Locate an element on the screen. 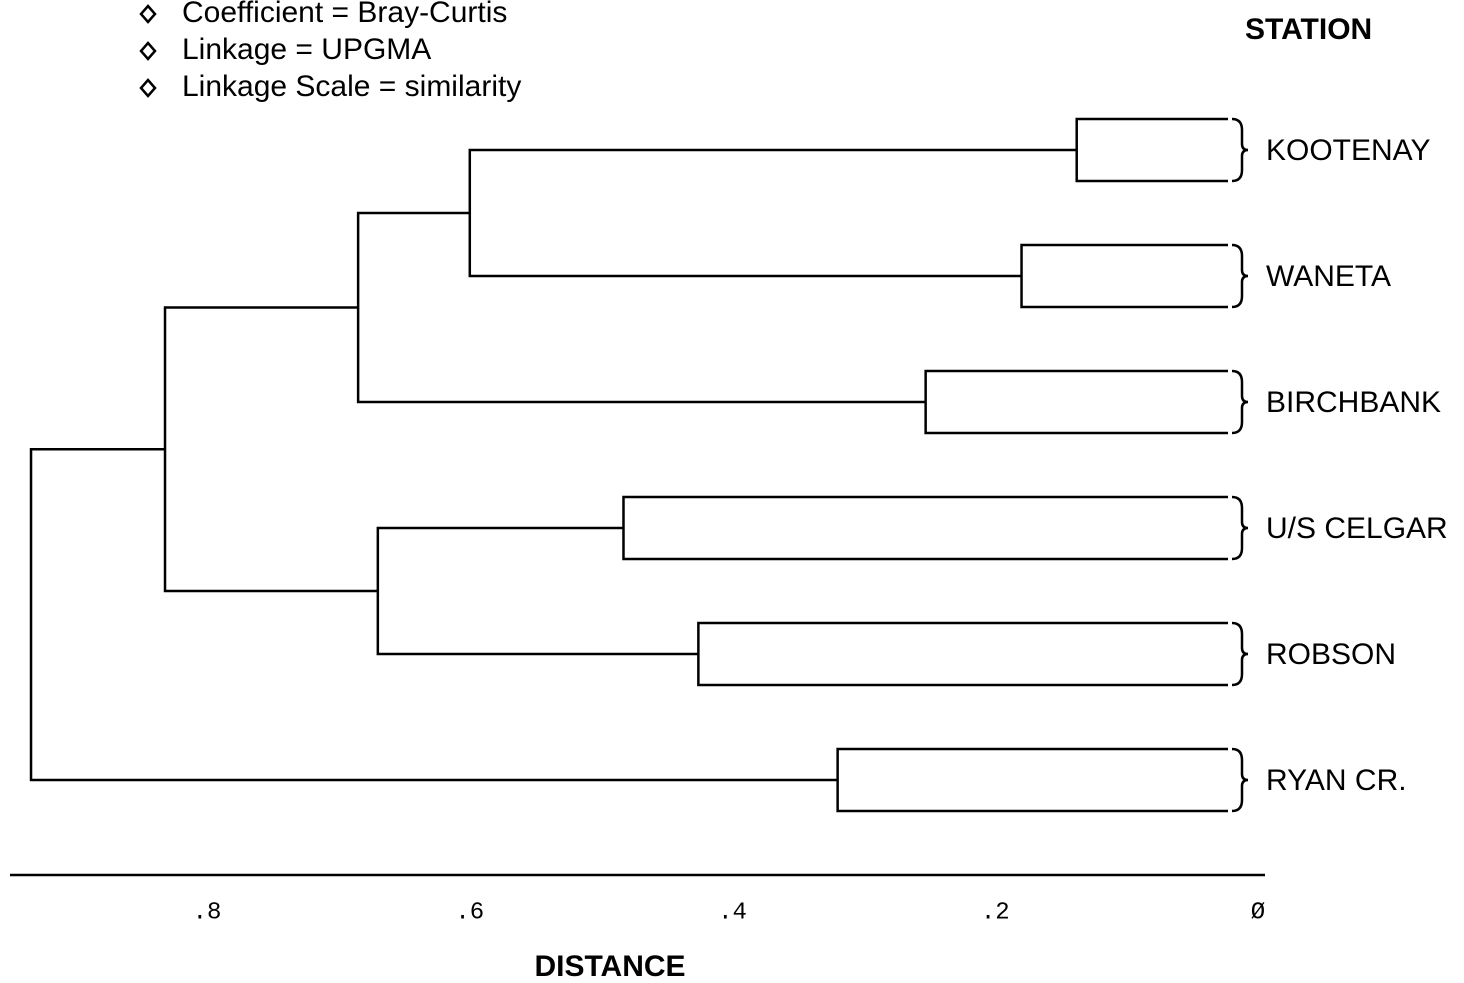 This screenshot has height=983, width=1464. x-tick-label: .8 is located at coordinates (207, 912).